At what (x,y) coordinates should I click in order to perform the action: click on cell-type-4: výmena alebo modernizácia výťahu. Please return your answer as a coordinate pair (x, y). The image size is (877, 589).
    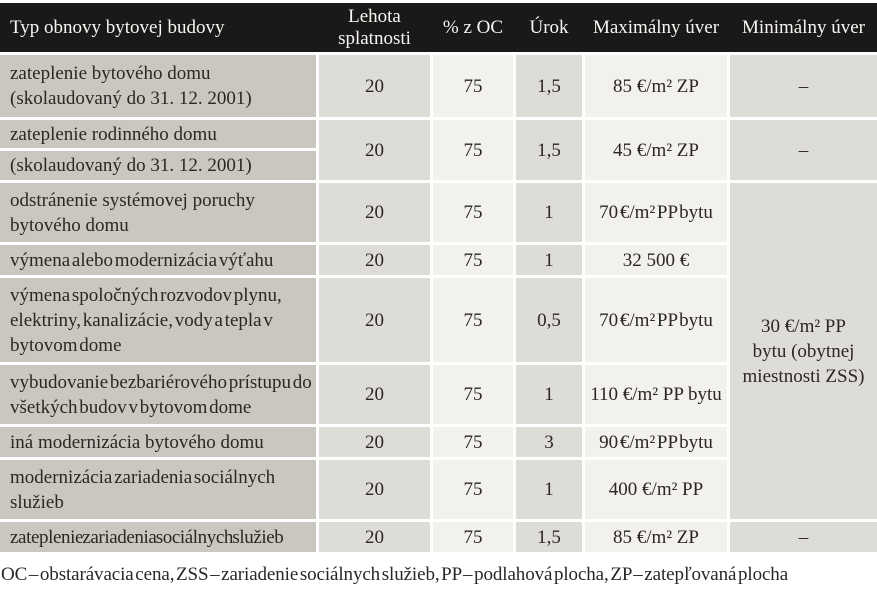
    Looking at the image, I should click on (158, 260).